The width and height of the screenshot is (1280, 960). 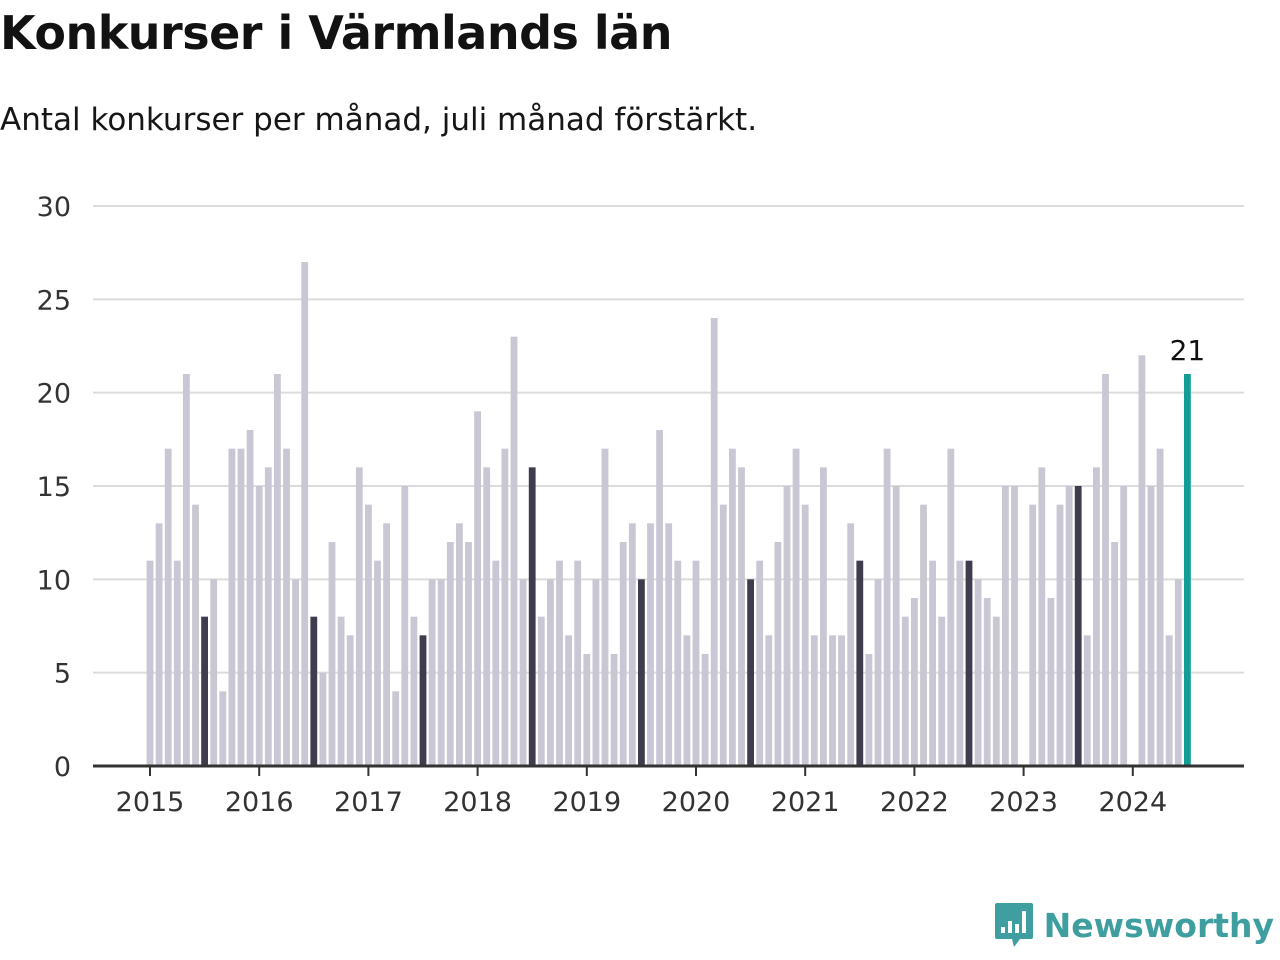 I want to click on x-tick-label: 2015, so click(x=150, y=802).